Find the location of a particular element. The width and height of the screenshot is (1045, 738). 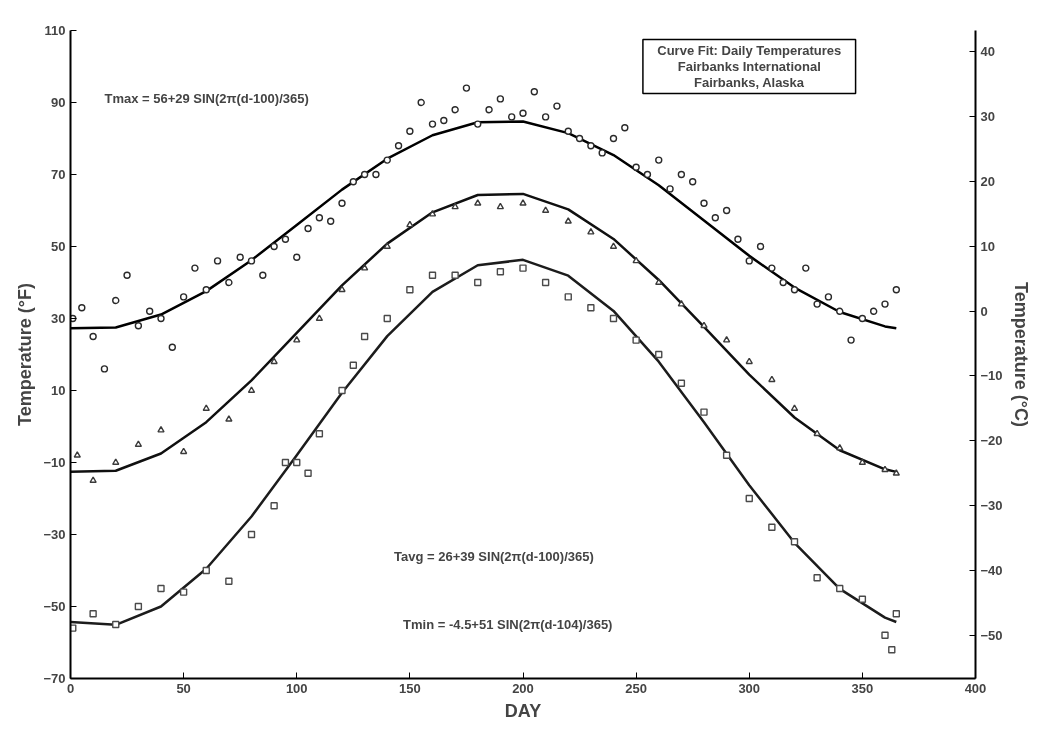

x-tick-label: 400 is located at coordinates (975, 688).